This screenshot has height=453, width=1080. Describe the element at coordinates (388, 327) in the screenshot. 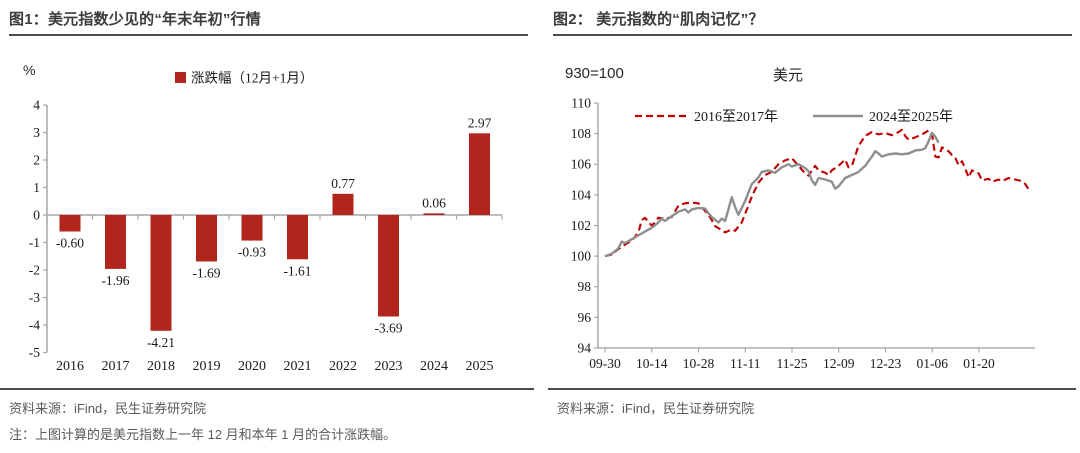

I see `bar-label-2023: -3.69` at that location.